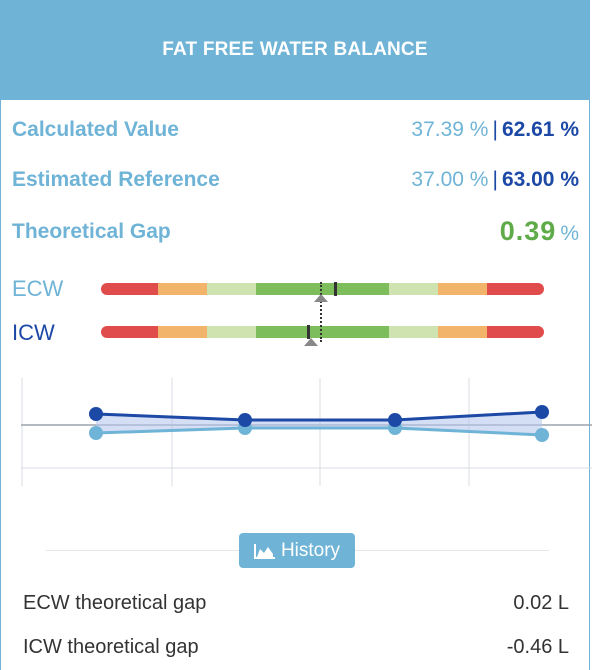 This screenshot has height=670, width=592. I want to click on ecw-calculated-marker, so click(335, 289).